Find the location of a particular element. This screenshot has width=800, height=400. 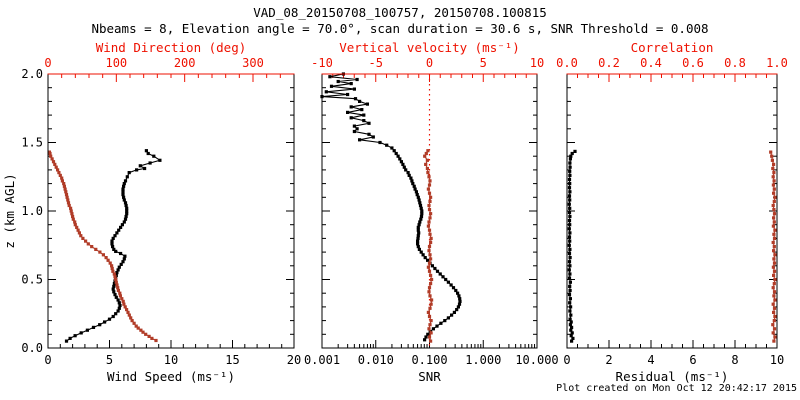

top-tick-label: 0.8 is located at coordinates (735, 63).